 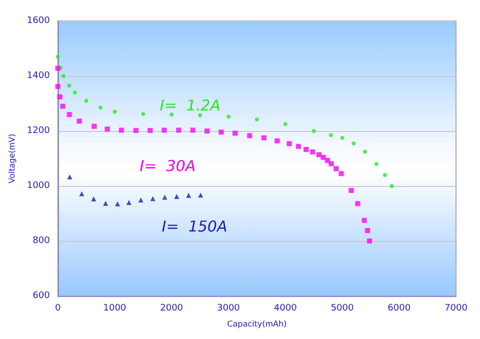 What do you see at coordinates (38, 76) in the screenshot?
I see `y-tick-label: 1400` at bounding box center [38, 76].